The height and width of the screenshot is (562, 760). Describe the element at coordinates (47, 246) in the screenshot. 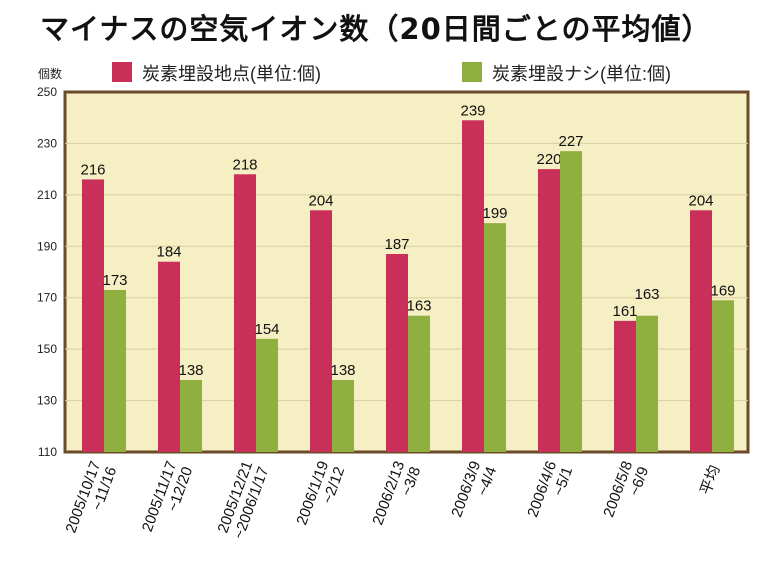

I see `y-tick-label: 190` at that location.